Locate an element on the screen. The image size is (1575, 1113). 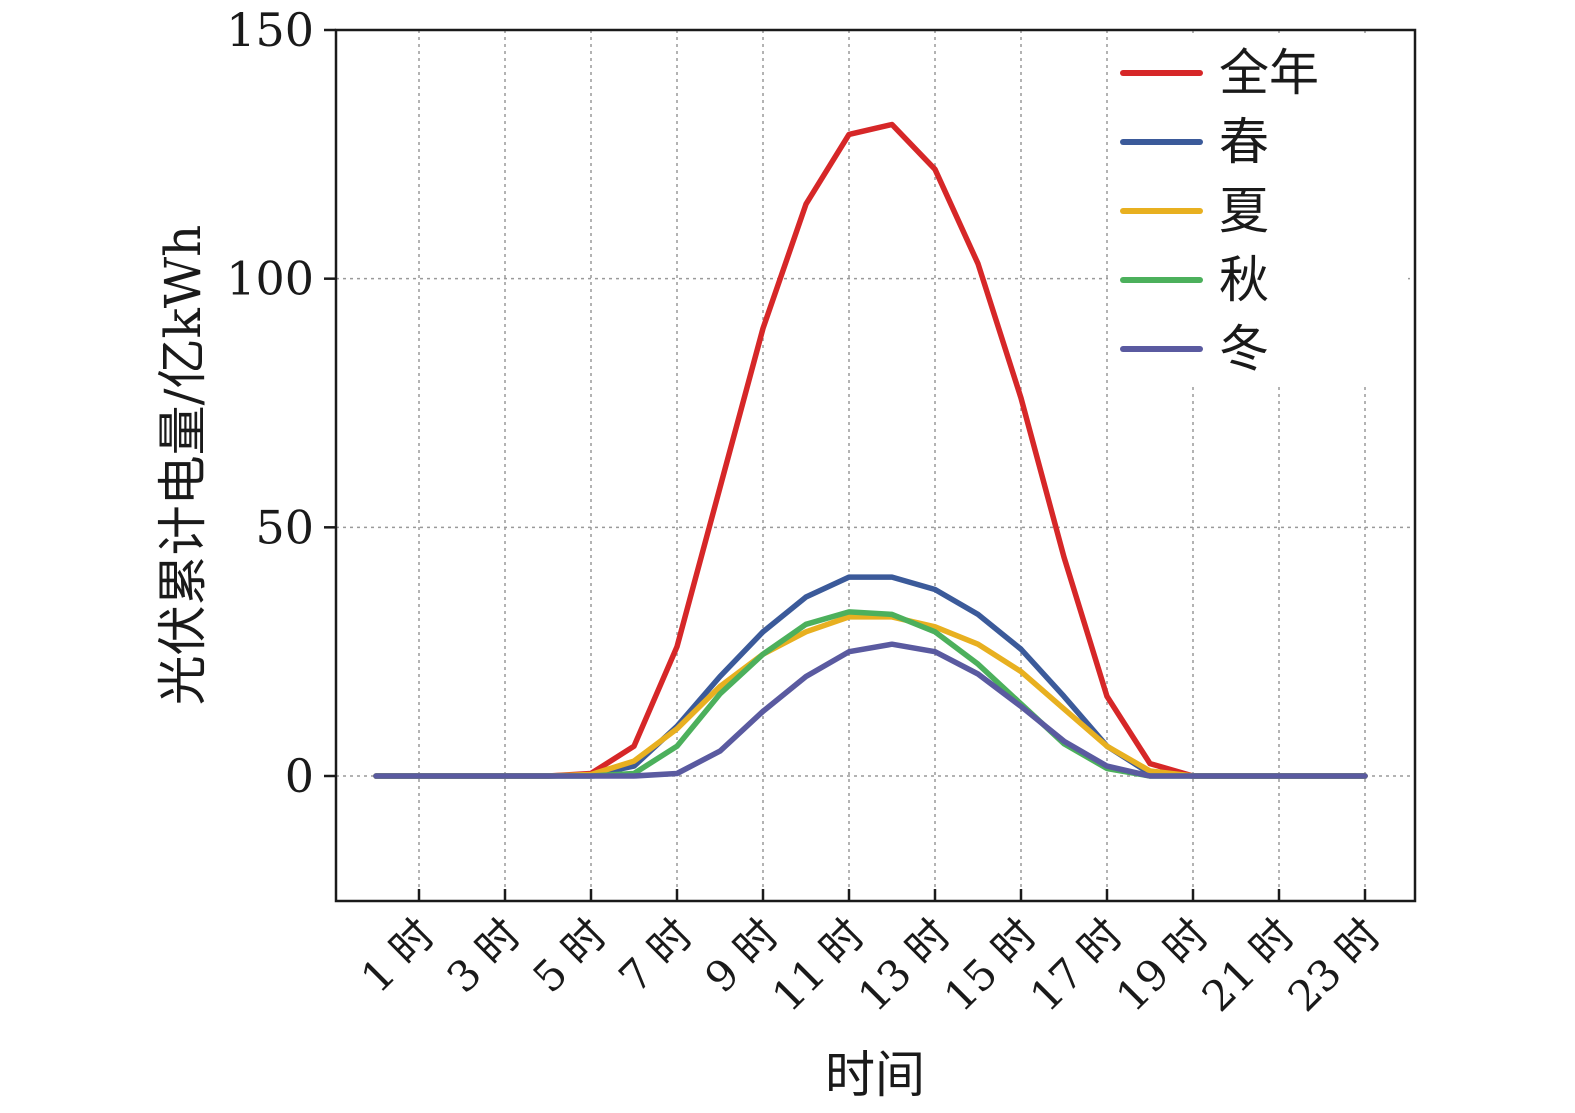
y-tick-label: 50 is located at coordinates (284, 527).